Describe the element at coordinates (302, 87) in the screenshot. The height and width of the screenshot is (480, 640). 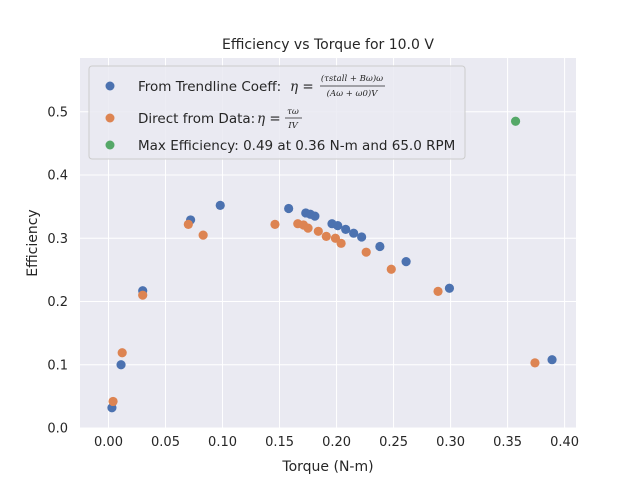
I see `legend-formula-trendline-lhs: η =` at that location.